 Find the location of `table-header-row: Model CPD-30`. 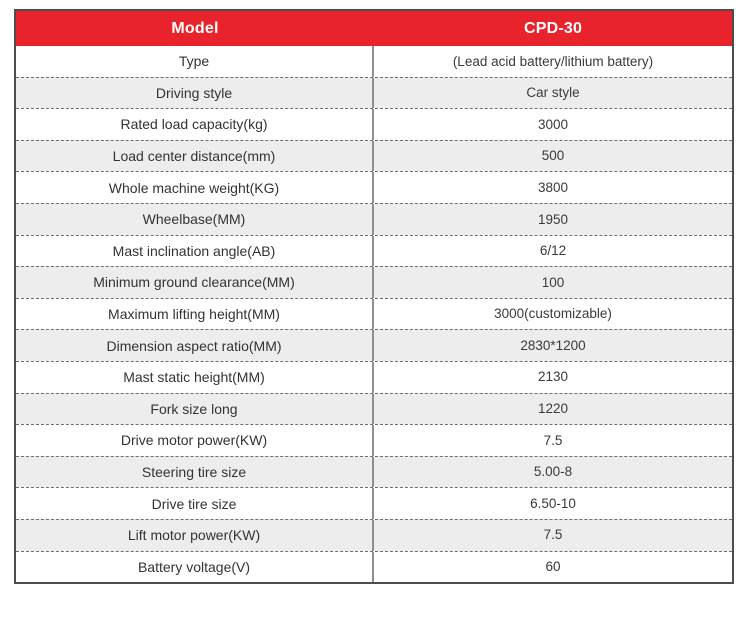

table-header-row: Model CPD-30 is located at coordinates (374, 28).